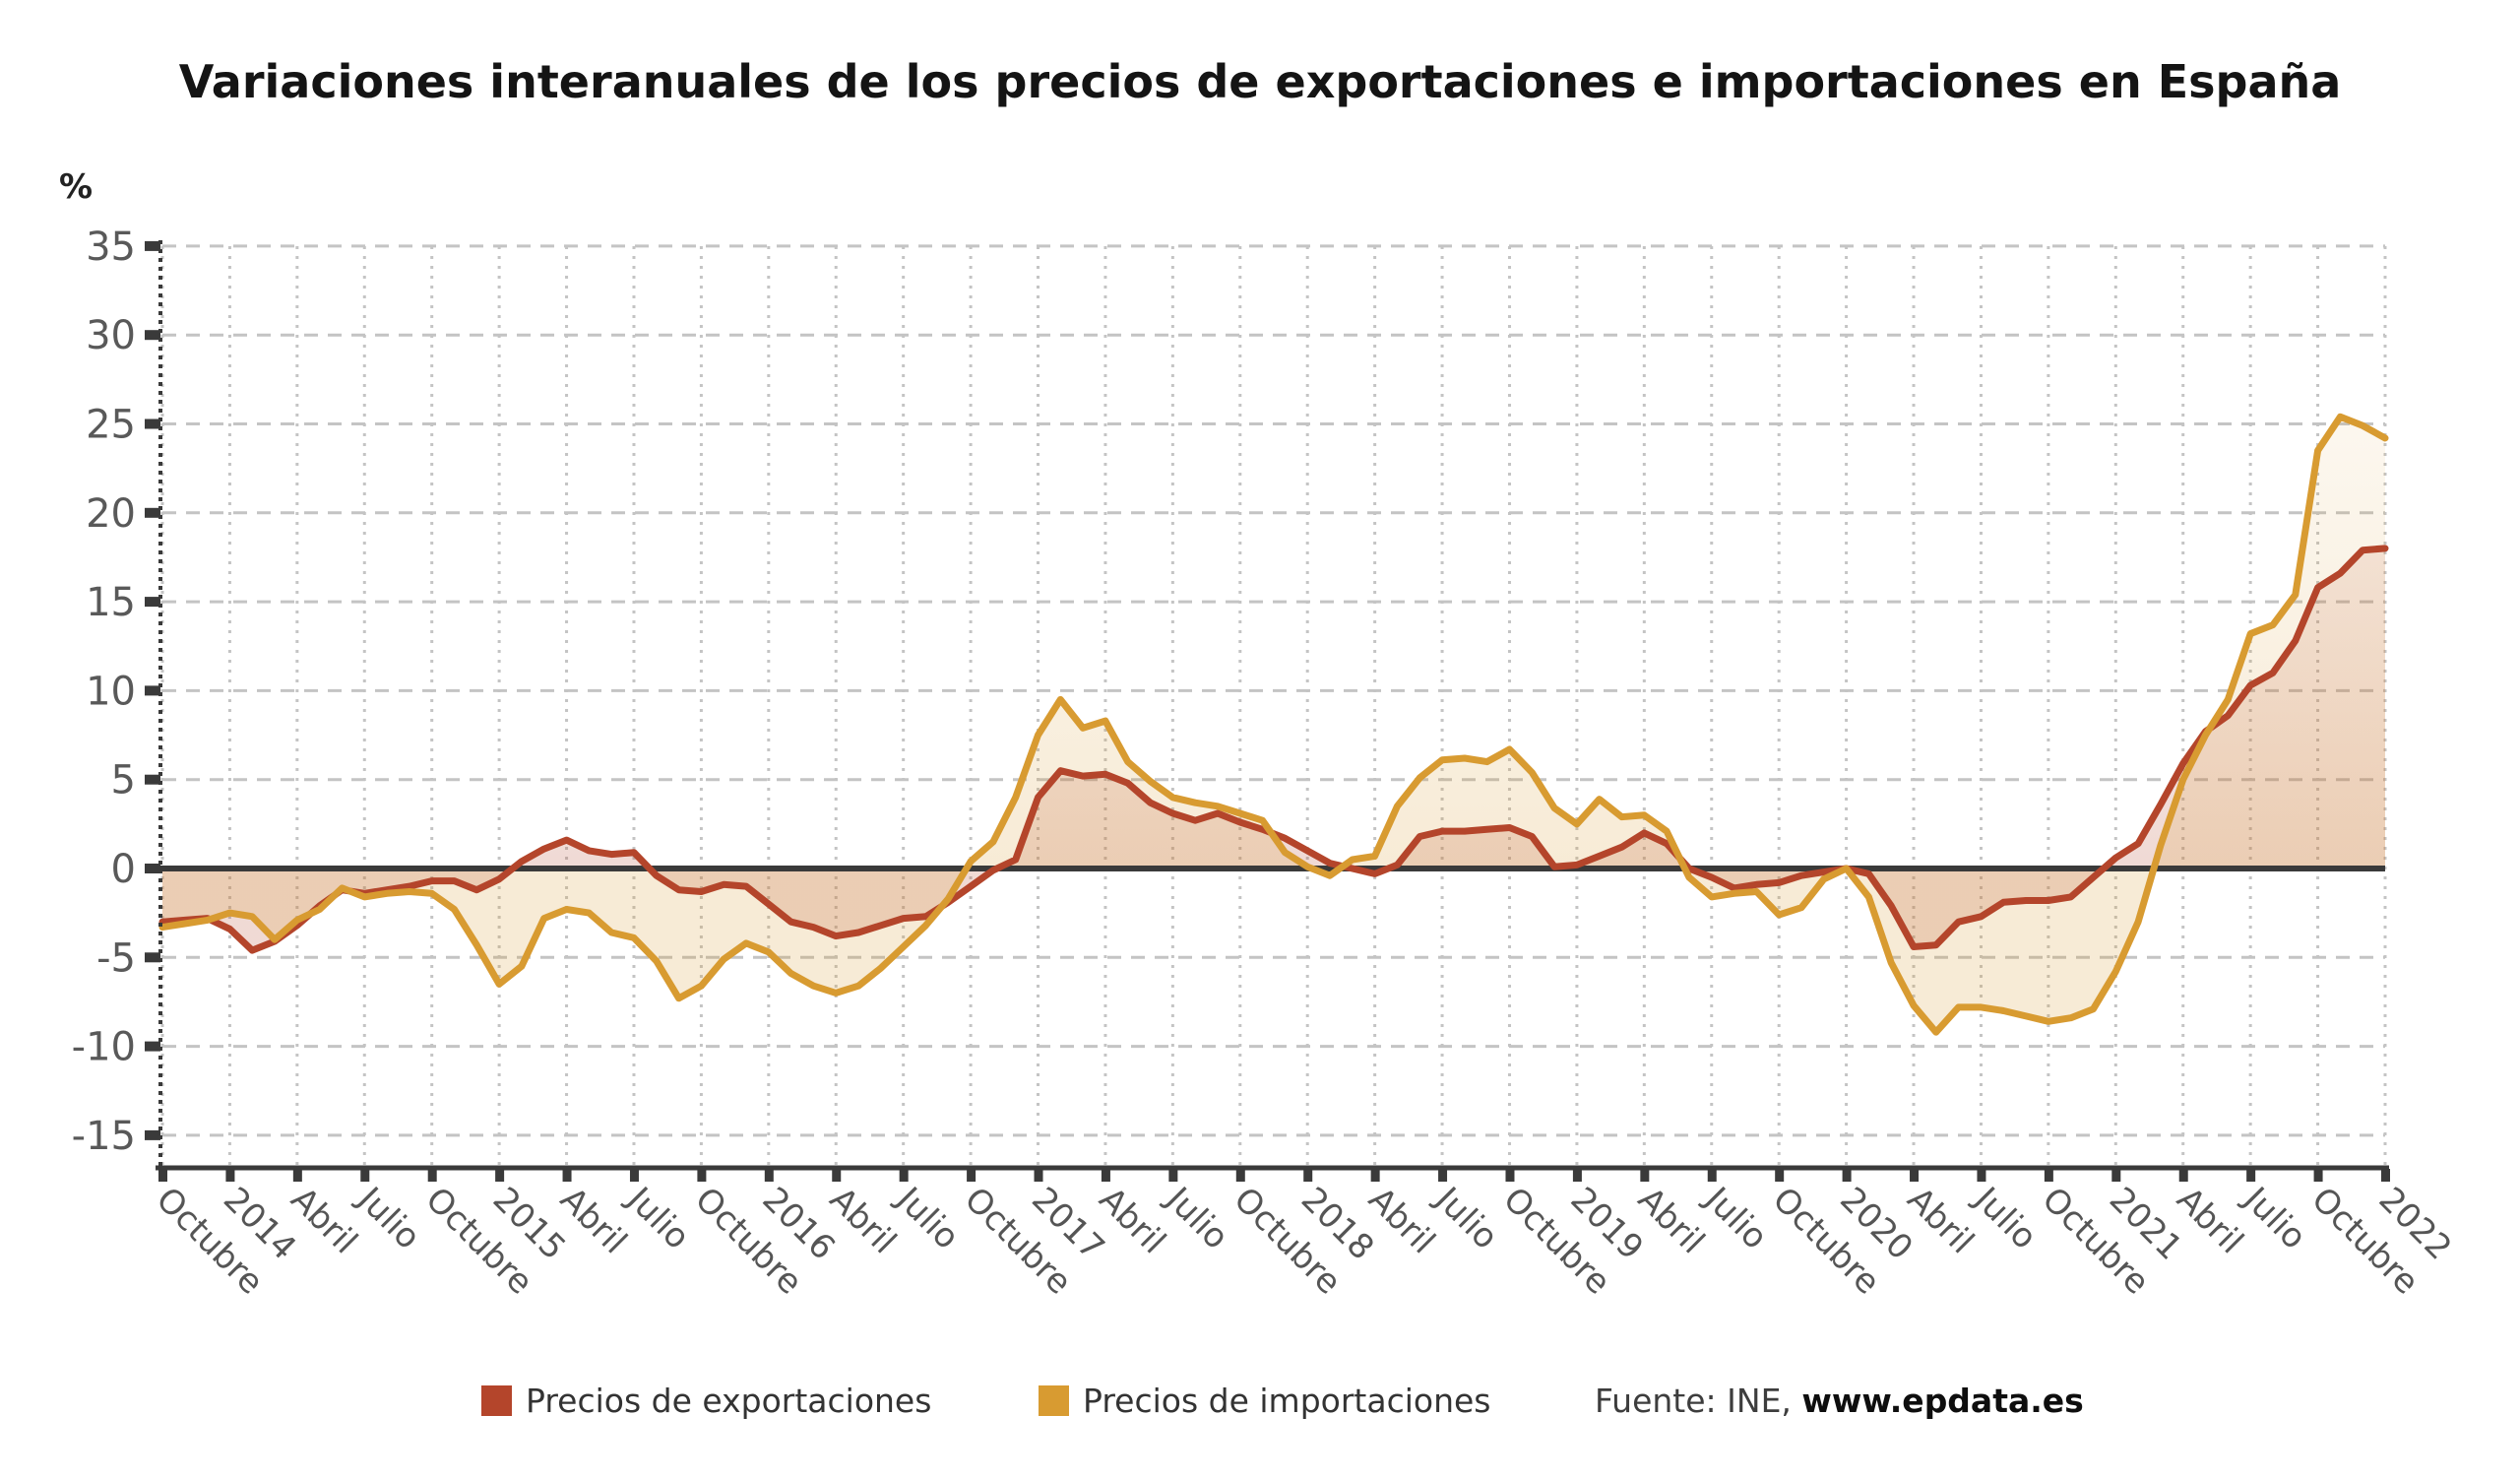  I want to click on y-tick-label: 25, so click(111, 425).